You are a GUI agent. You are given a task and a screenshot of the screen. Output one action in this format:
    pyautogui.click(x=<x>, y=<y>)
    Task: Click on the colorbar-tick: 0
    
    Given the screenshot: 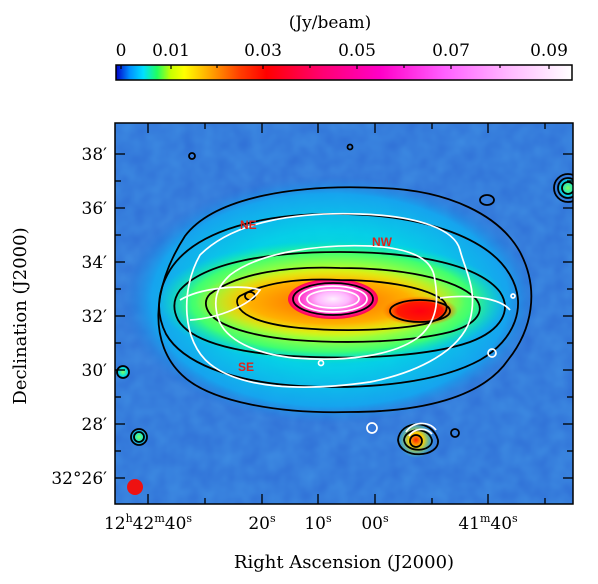 What is the action you would take?
    pyautogui.click(x=121, y=51)
    